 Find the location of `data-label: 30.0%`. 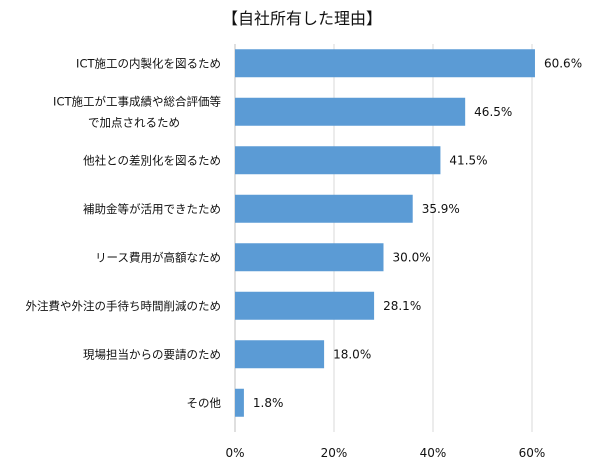

data-label: 30.0% is located at coordinates (412, 257).